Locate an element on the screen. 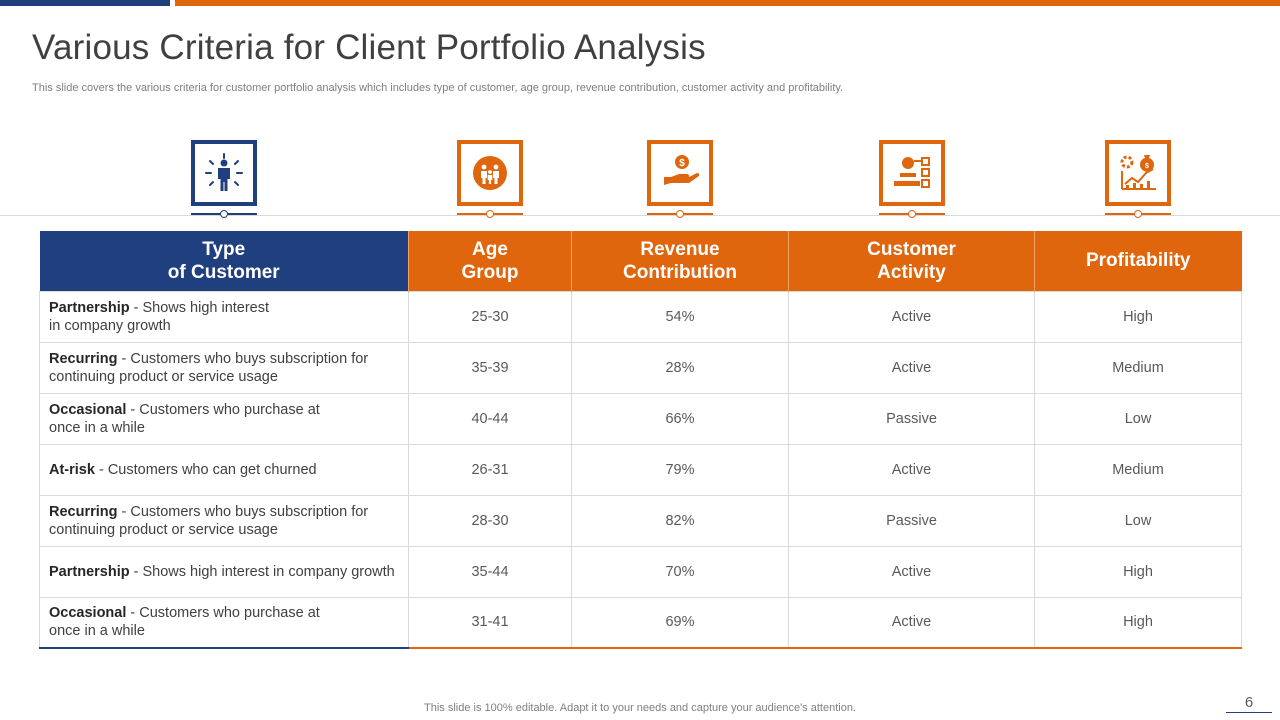 Image resolution: width=1280 pixels, height=720 pixels. cell-revenue: 69% is located at coordinates (680, 622).